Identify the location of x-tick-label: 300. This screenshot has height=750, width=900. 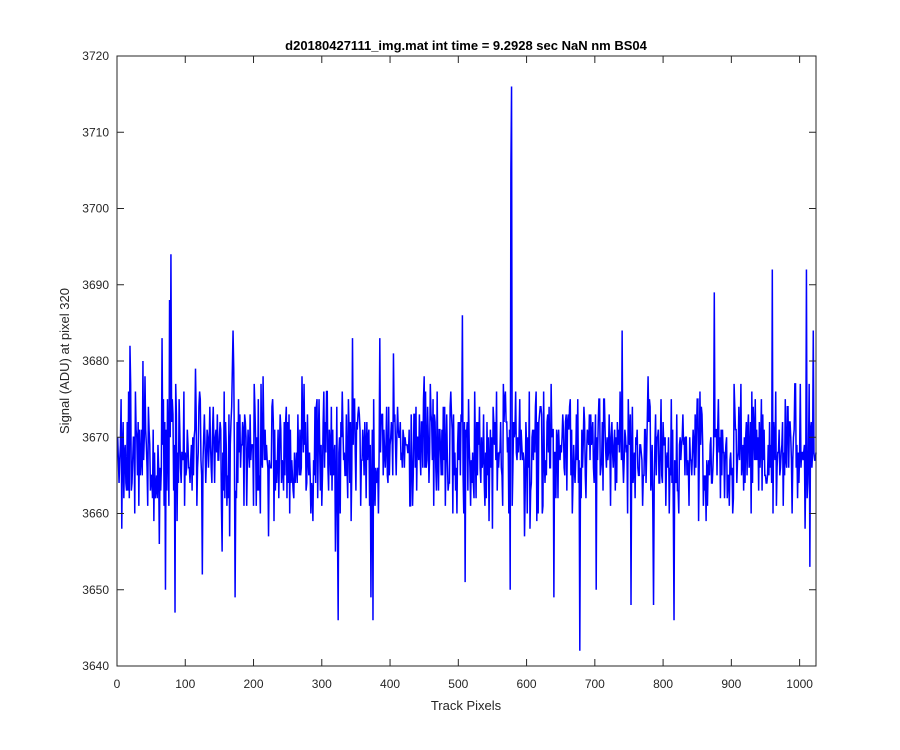
(322, 684).